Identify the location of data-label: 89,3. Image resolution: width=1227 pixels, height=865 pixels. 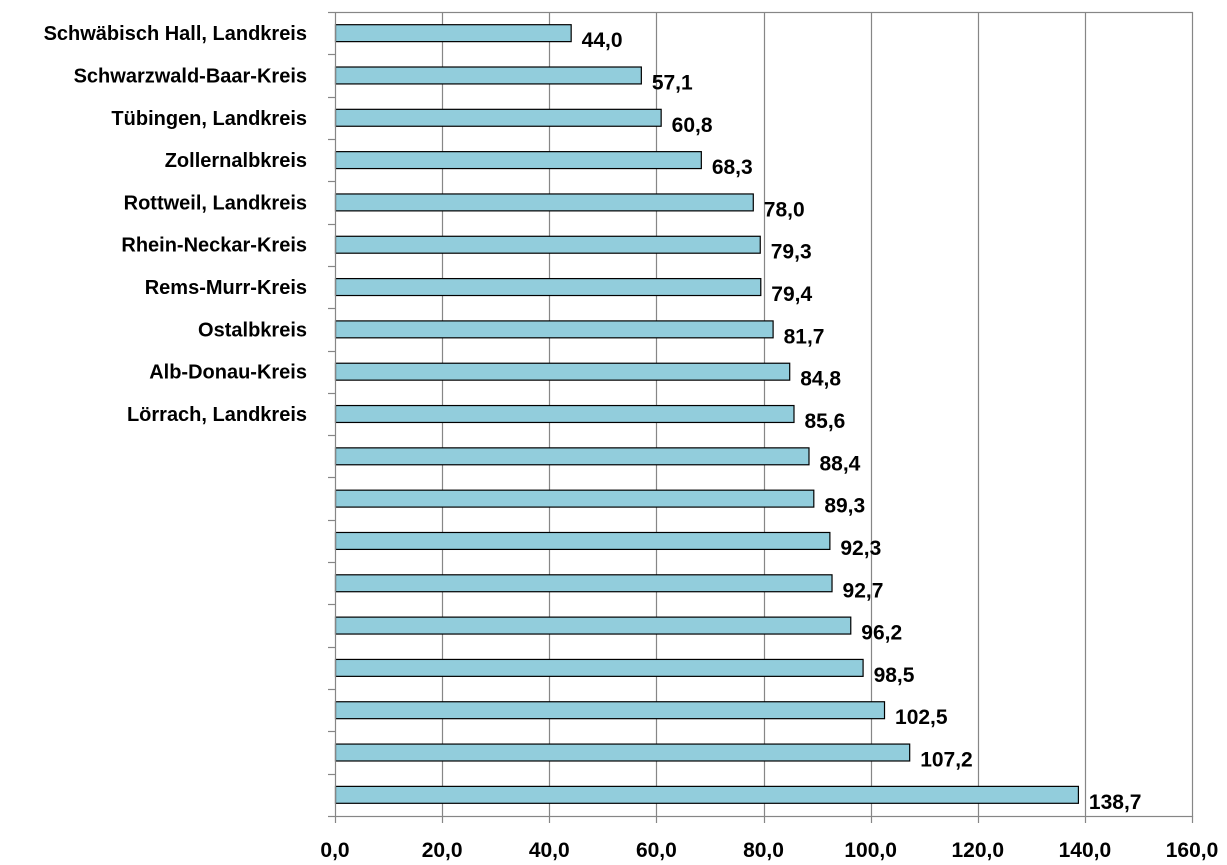
(844, 506).